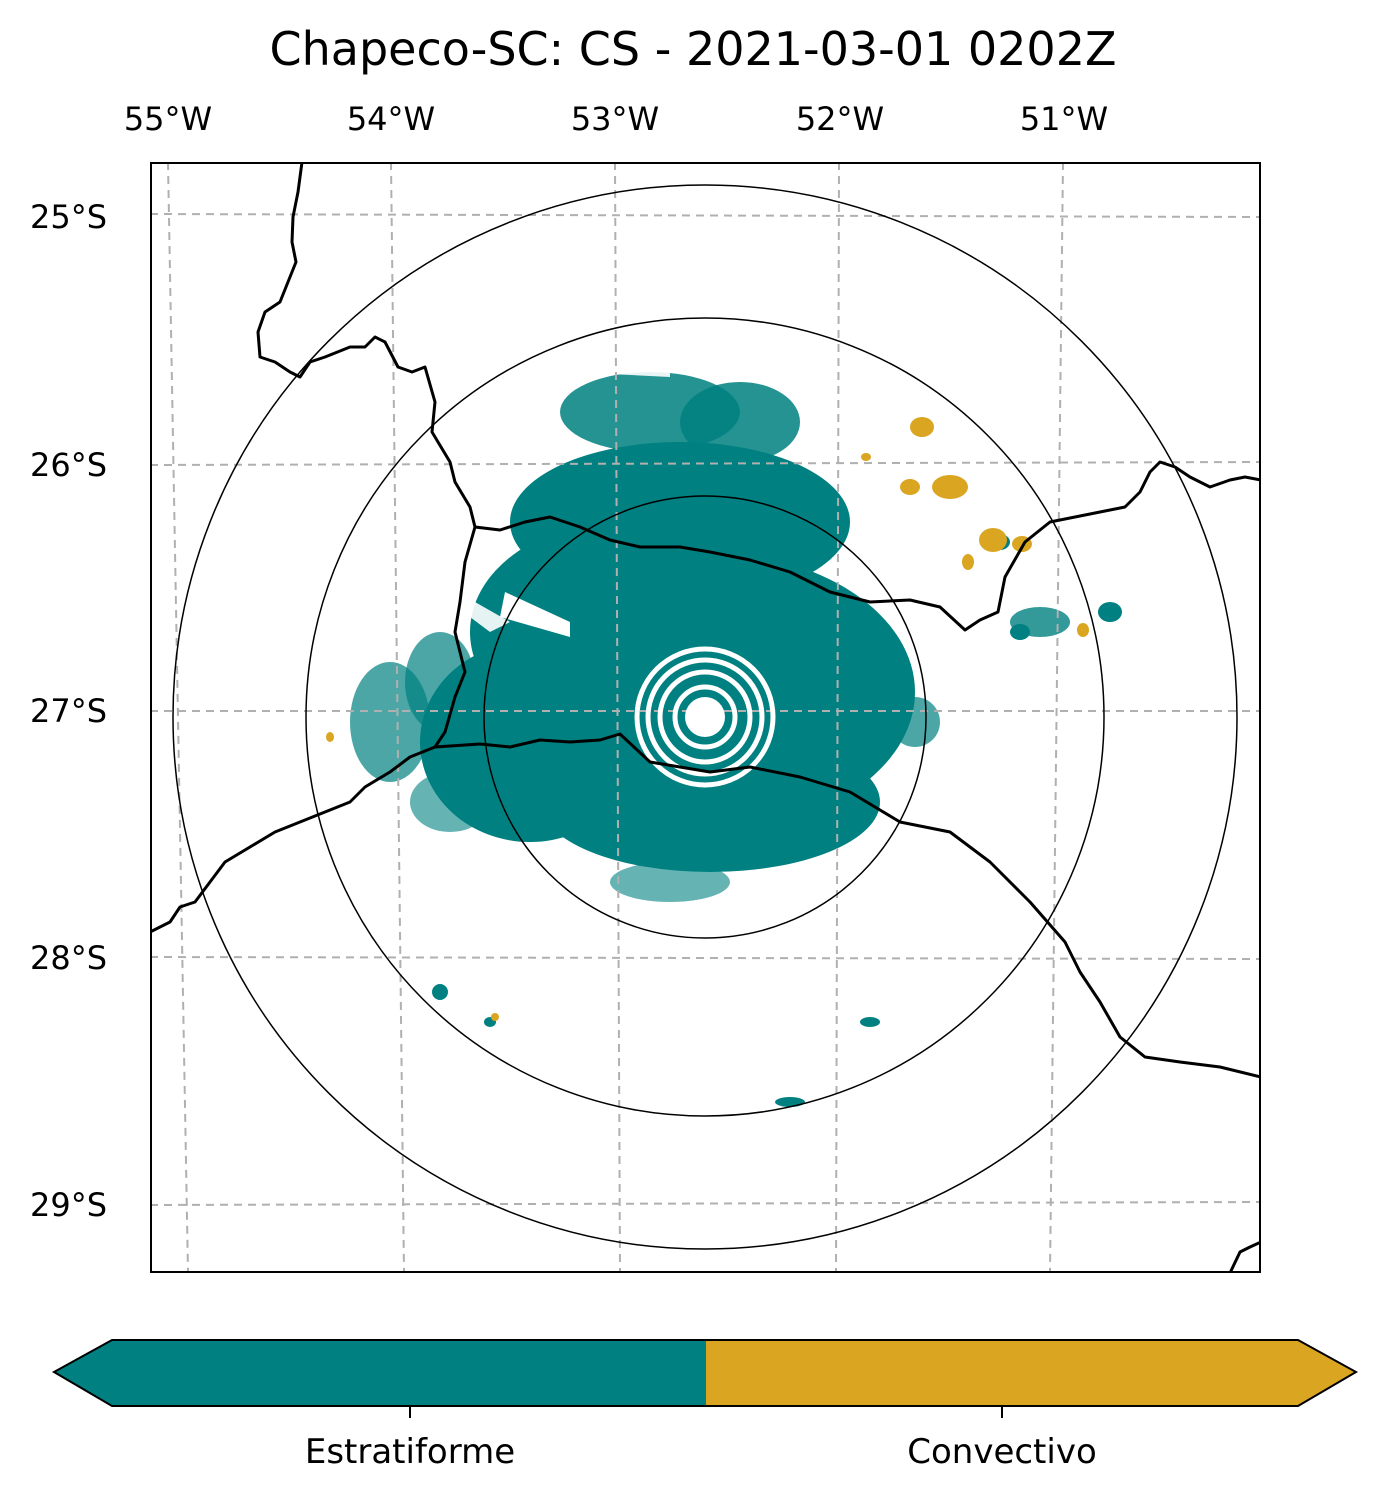 The image size is (1386, 1508). Describe the element at coordinates (615, 119) in the screenshot. I see `lon-label-53w: 53°W` at that location.